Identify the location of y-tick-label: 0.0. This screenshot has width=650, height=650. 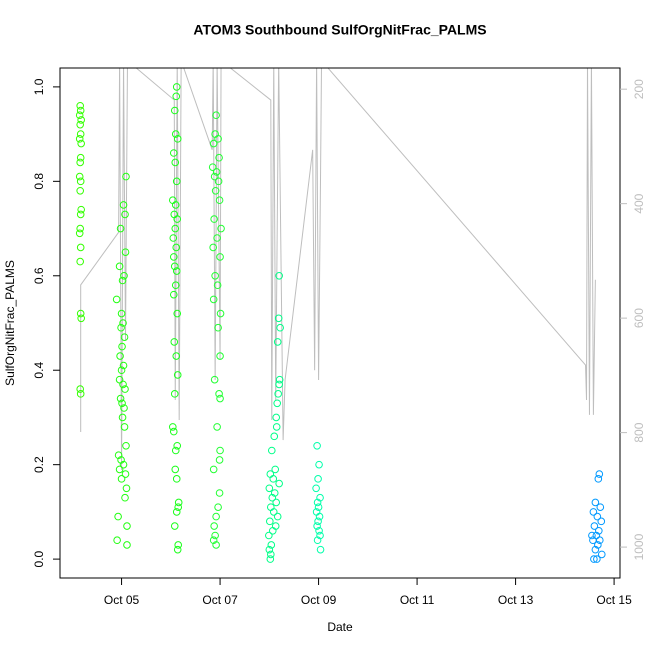
(39, 558).